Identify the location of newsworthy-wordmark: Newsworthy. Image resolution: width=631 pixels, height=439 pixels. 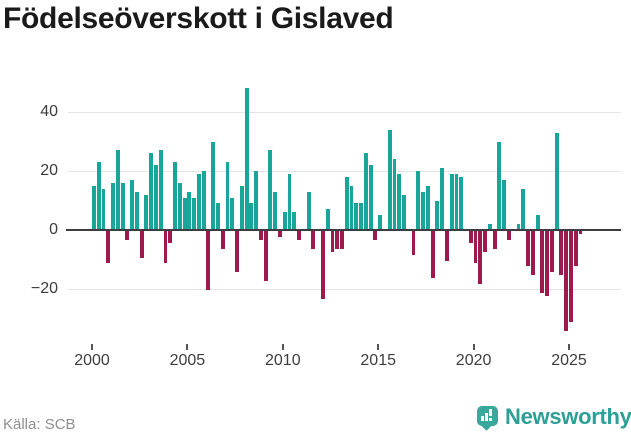
(568, 416).